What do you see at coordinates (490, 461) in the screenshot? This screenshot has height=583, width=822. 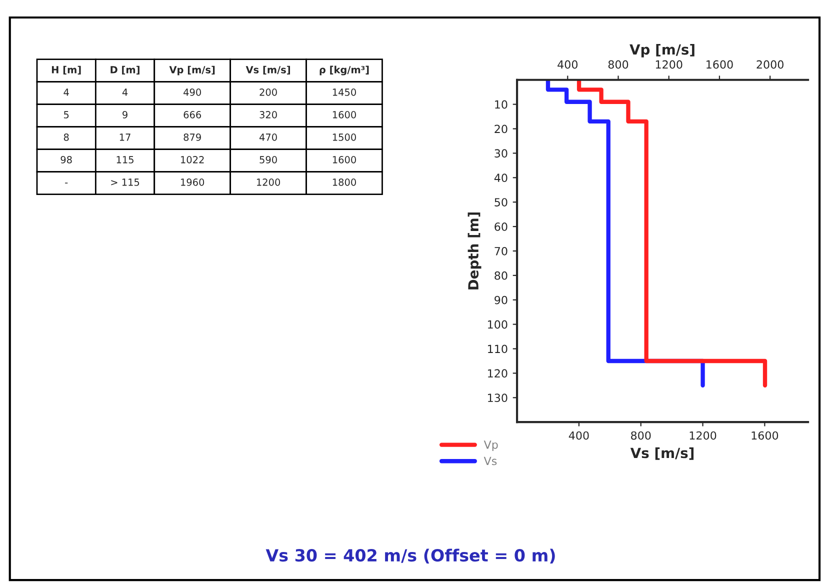 I see `legend-label: Vs` at bounding box center [490, 461].